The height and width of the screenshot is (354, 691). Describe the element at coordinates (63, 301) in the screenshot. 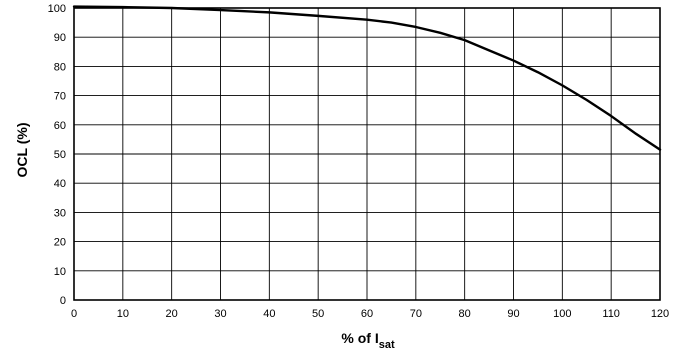

I see `y-tick-label: 0` at that location.